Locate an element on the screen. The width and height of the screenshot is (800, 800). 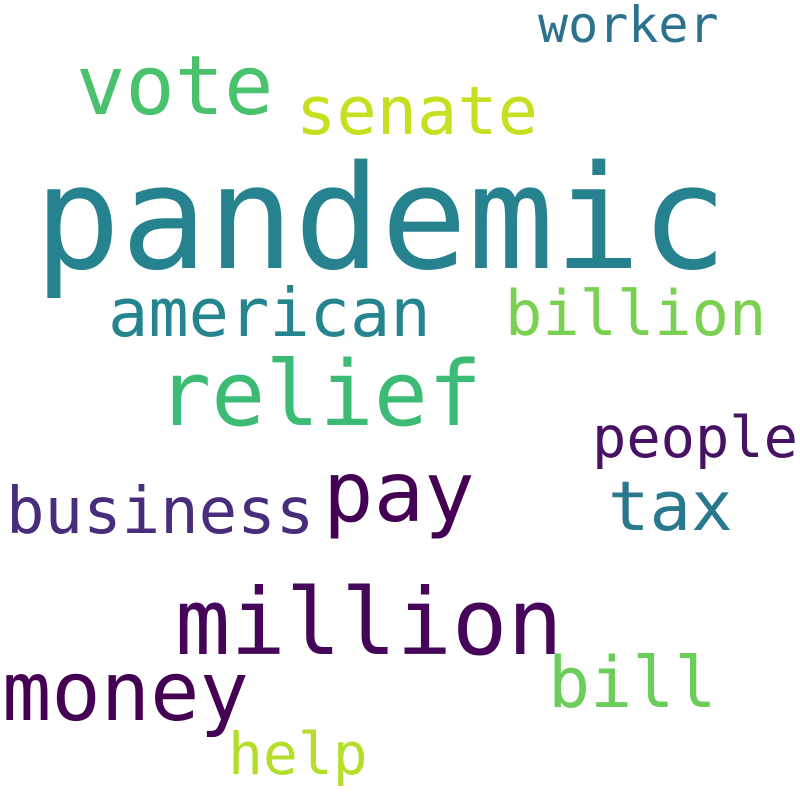
word-worker: worker is located at coordinates (628, 27).